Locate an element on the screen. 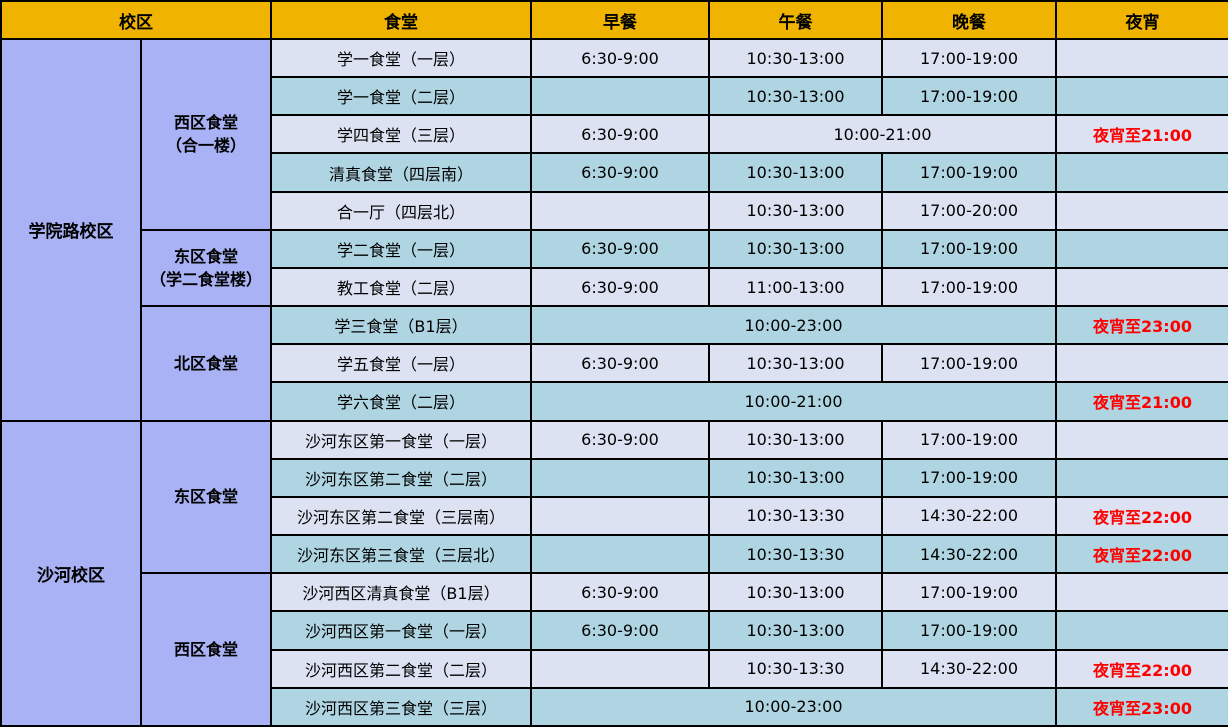  area-cell: 东区食堂 is located at coordinates (206, 497).